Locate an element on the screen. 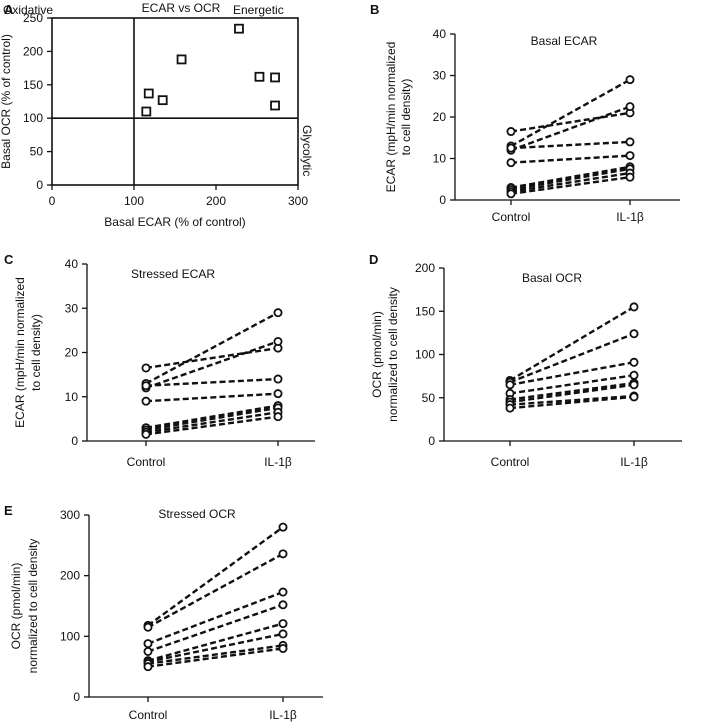  y-tick-label: 40 is located at coordinates (72, 264).